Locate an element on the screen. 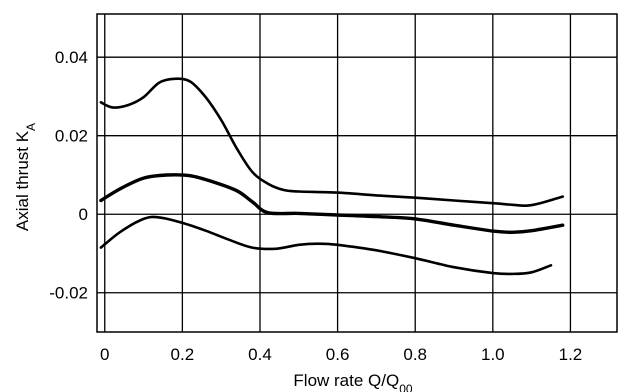 Image resolution: width=627 pixels, height=392 pixels. y-axis-label: Axial thrust KA is located at coordinates (25, 177).